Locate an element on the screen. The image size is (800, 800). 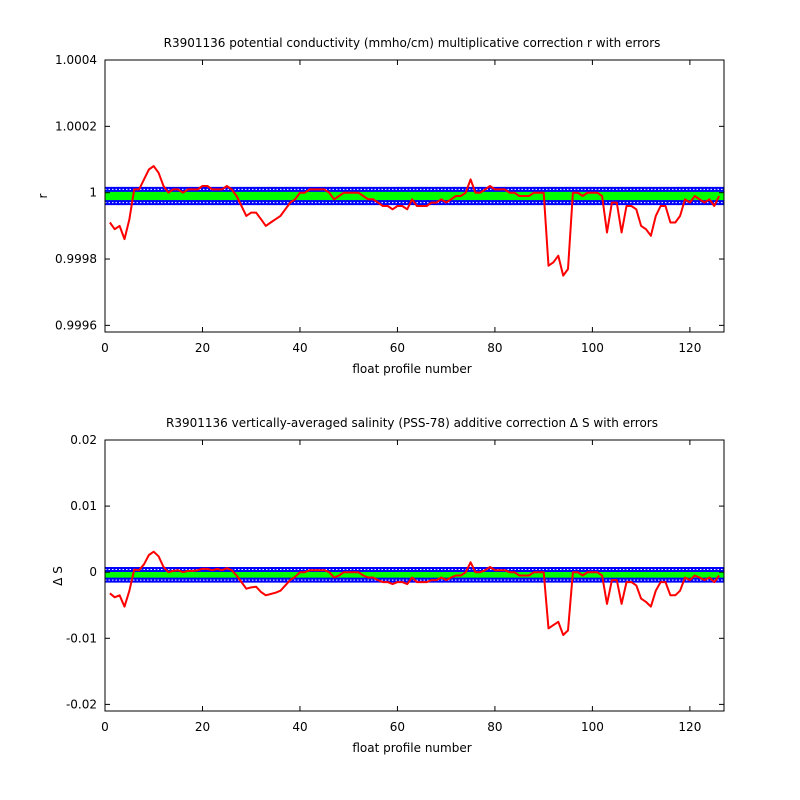
y-tick-label: 0.02 is located at coordinates (83, 440).